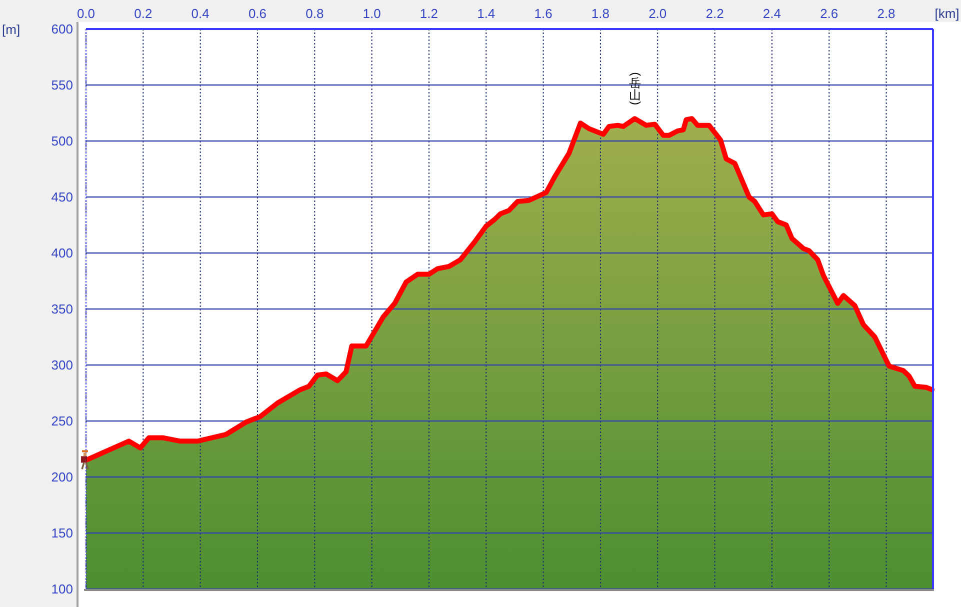 The width and height of the screenshot is (961, 607). What do you see at coordinates (62, 533) in the screenshot?
I see `y-tick-label: 150` at bounding box center [62, 533].